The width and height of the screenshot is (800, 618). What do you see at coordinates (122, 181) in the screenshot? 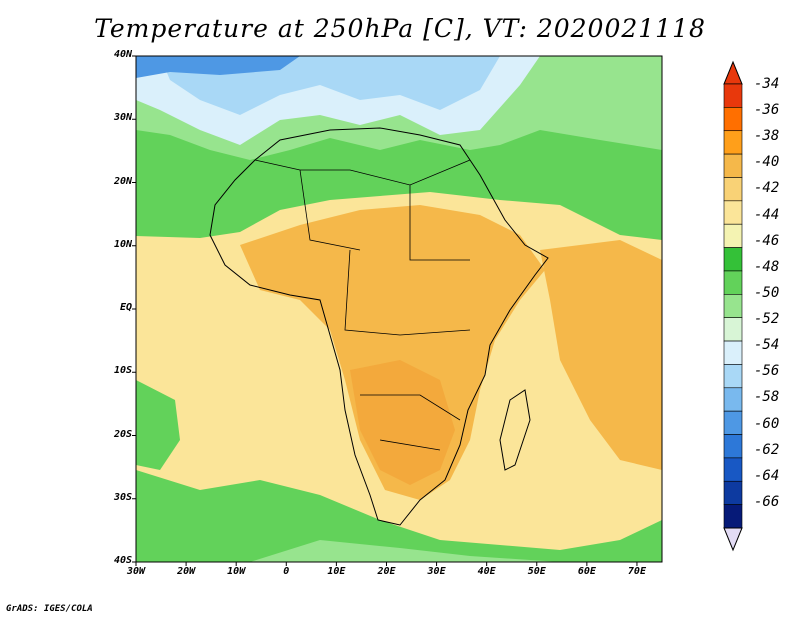
I see `lat-tick-label: 20N` at bounding box center [122, 181].